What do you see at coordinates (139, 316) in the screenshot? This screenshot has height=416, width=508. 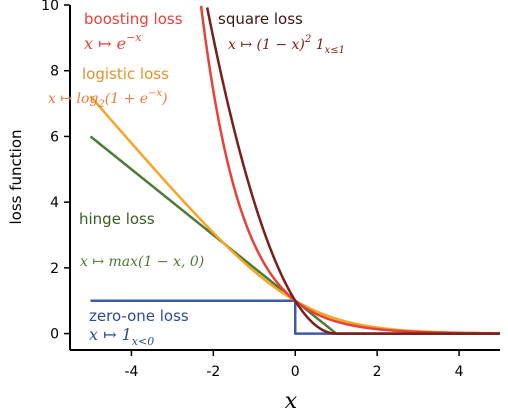 I see `zero-one-loss-label: zero-one loss` at bounding box center [139, 316].